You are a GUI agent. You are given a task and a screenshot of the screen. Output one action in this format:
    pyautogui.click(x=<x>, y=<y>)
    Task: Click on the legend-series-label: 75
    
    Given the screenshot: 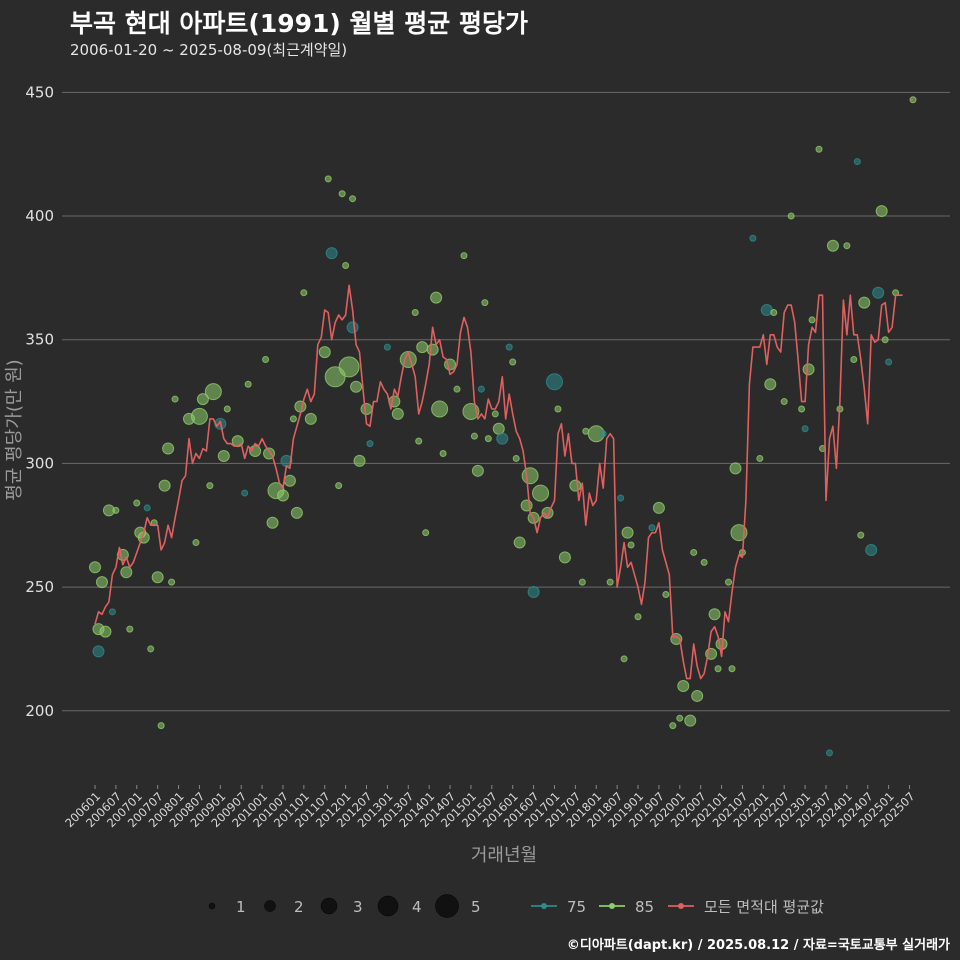 What is the action you would take?
    pyautogui.click(x=576, y=907)
    